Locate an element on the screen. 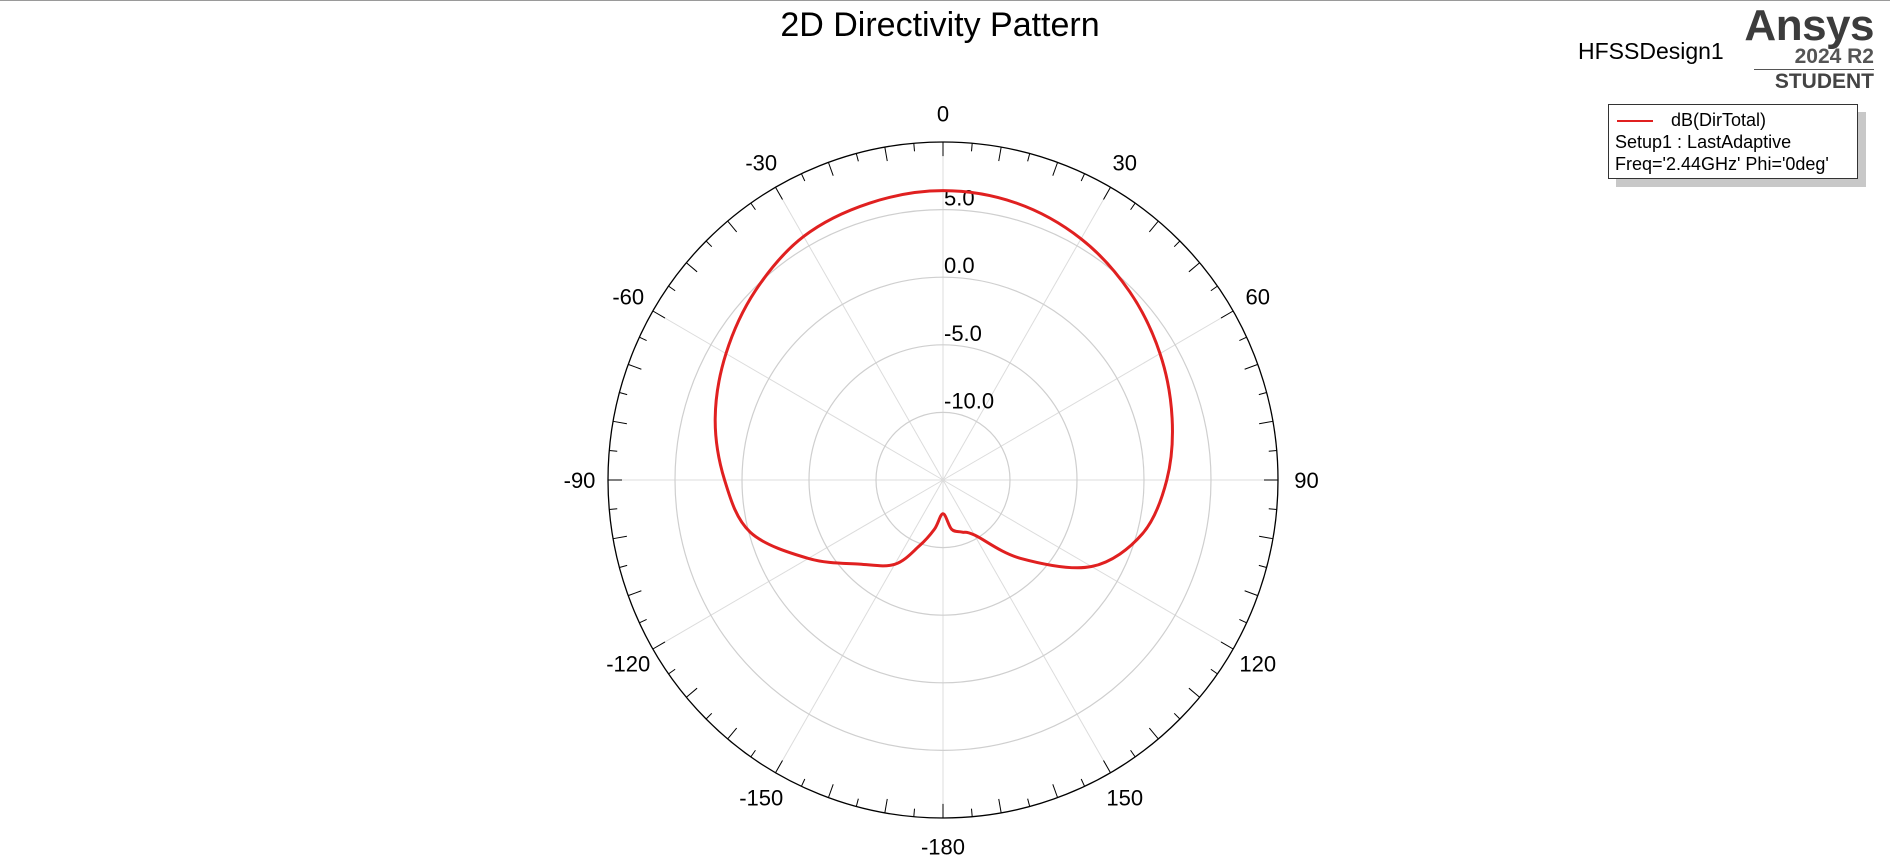  legend-setup: Setup1 : LastAdaptive is located at coordinates (1703, 142).